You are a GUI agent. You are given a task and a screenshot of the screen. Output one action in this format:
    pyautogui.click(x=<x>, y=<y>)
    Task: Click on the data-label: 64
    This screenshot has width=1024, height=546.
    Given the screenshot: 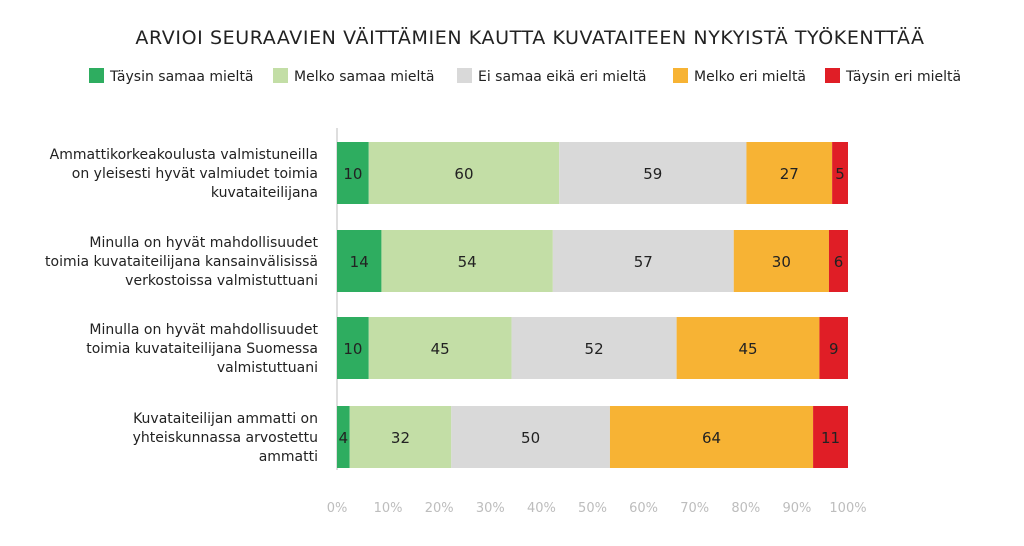 What is the action you would take?
    pyautogui.click(x=711, y=438)
    